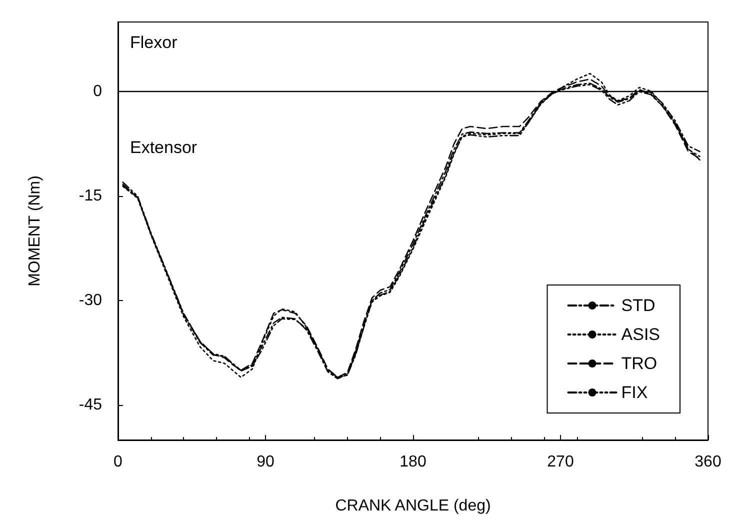 The height and width of the screenshot is (531, 733). Describe the element at coordinates (638, 305) in the screenshot. I see `legend-label: STD` at that location.